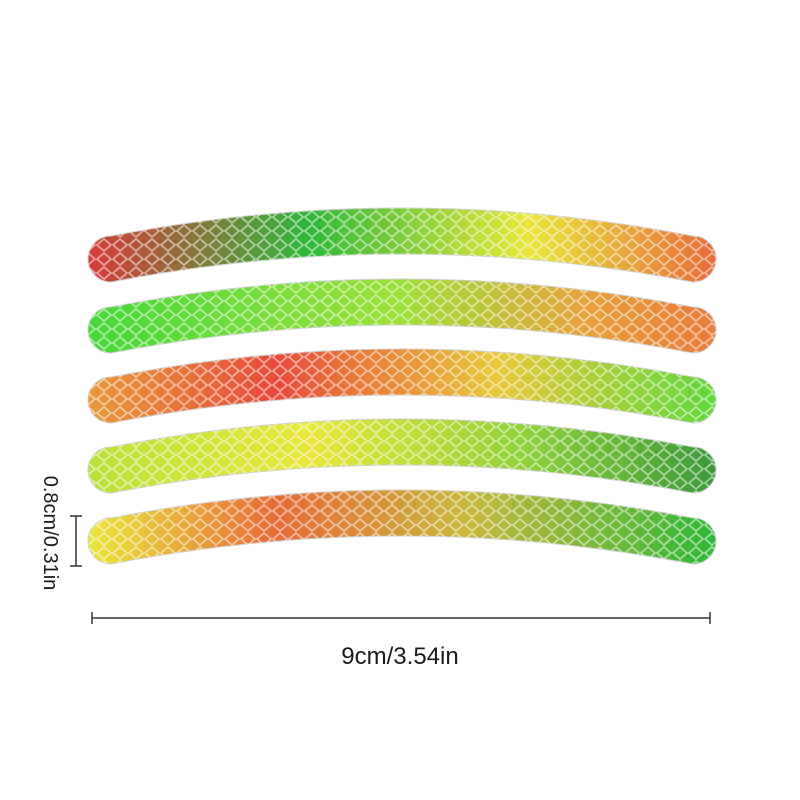  Describe the element at coordinates (399, 656) in the screenshot. I see `width-dimension-label: 9cm/3.54in` at that location.